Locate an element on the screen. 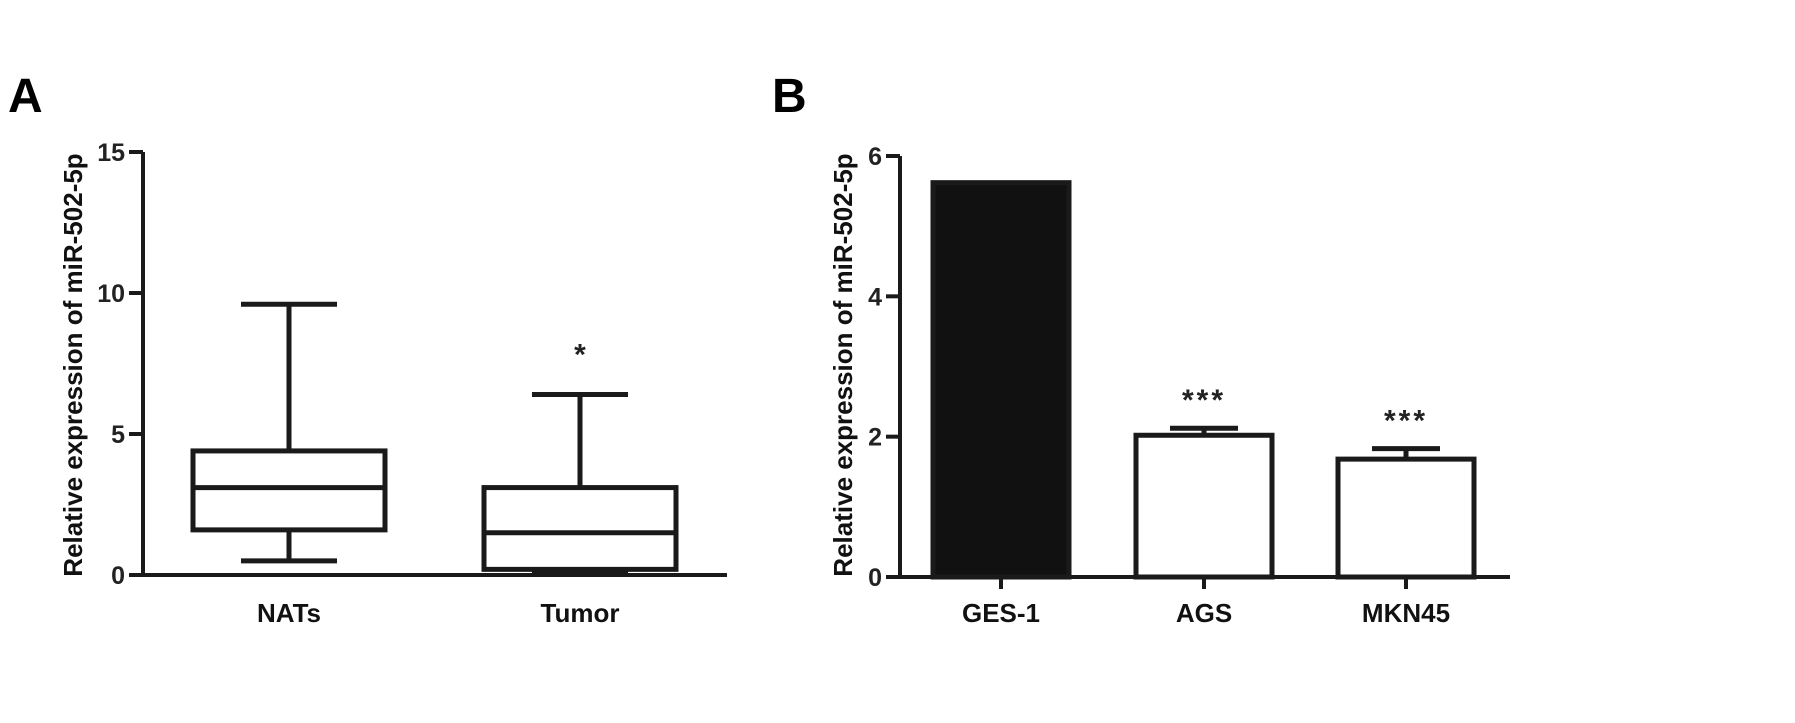 The width and height of the screenshot is (1795, 723). x-tick-label-a: NATs is located at coordinates (289, 613).